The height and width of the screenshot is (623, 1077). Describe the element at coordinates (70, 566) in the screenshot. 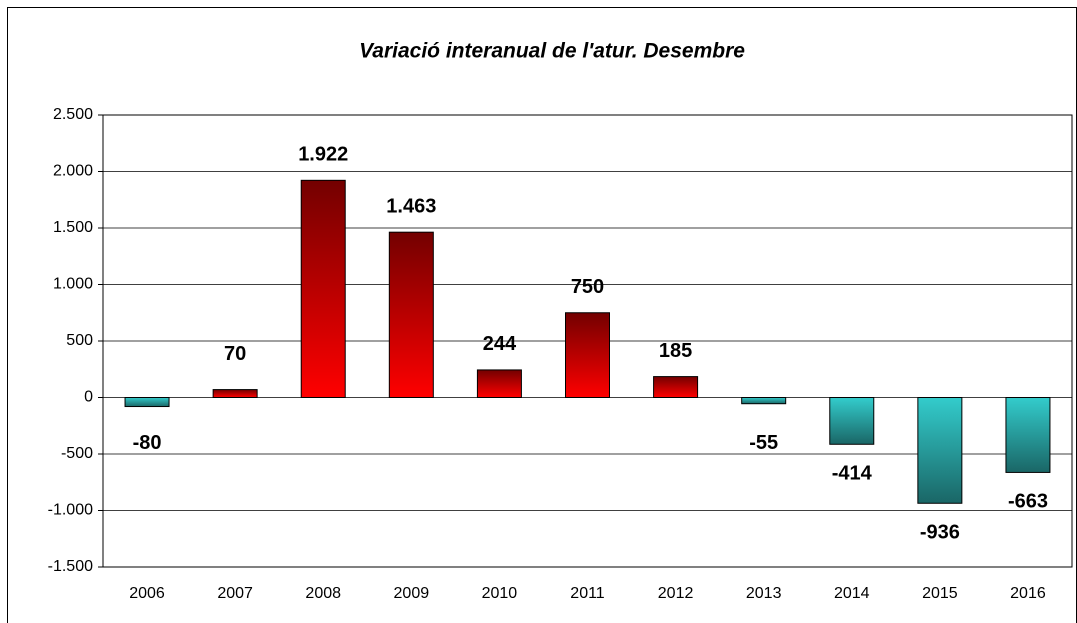

I see `y-tick-label: -1.500` at that location.